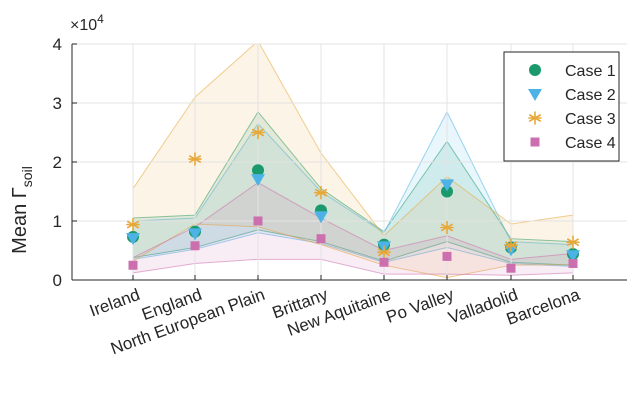 This screenshot has height=399, width=634. What do you see at coordinates (22, 210) in the screenshot?
I see `y-axis-label: Mean Γsoil` at bounding box center [22, 210].